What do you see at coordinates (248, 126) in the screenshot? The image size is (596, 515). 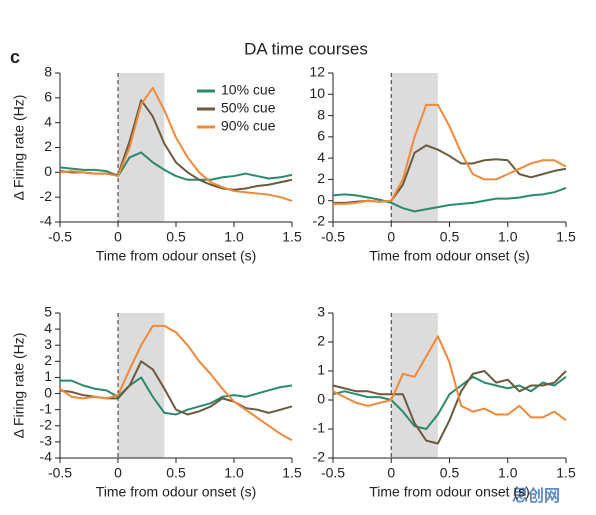 I see `legend-label: 90% cue` at bounding box center [248, 126].